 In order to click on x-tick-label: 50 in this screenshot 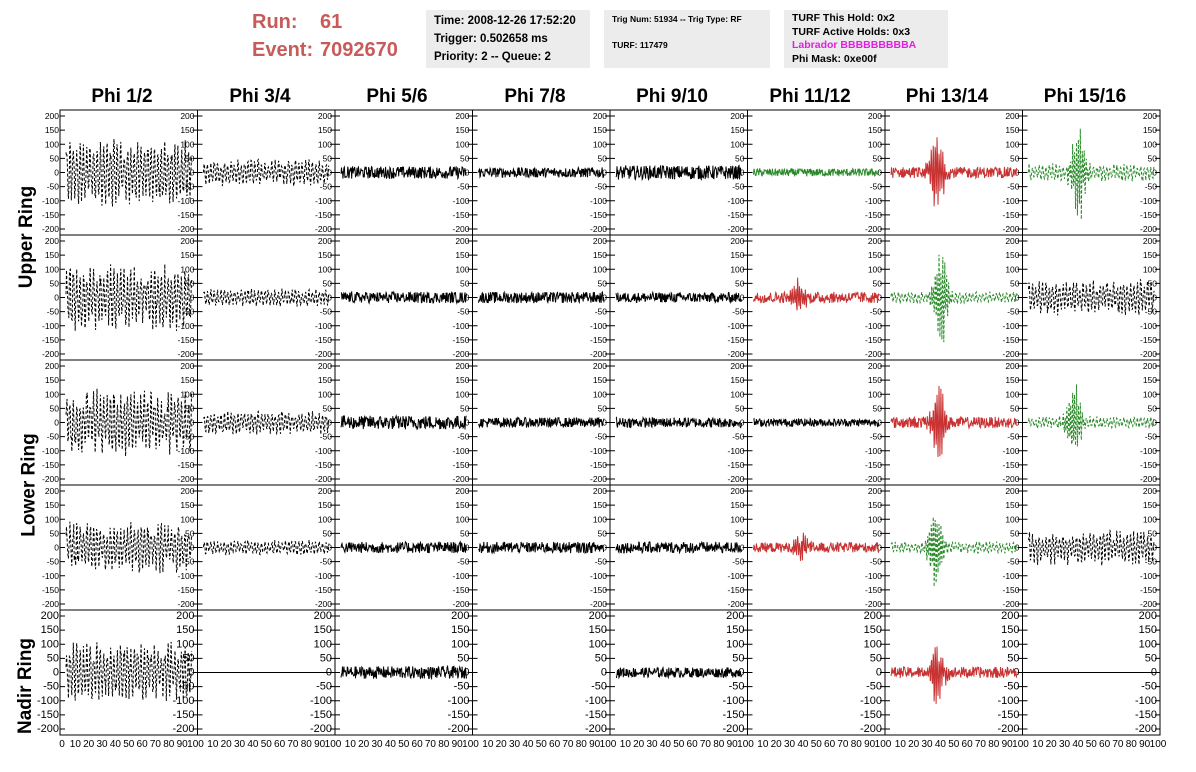, I will do `click(267, 744)`.